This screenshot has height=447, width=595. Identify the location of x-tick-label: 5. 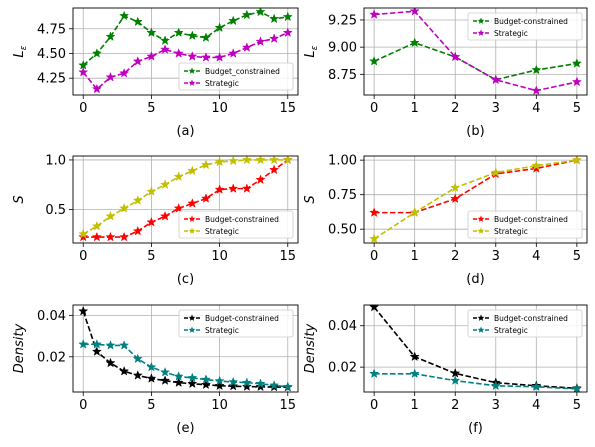
(151, 256).